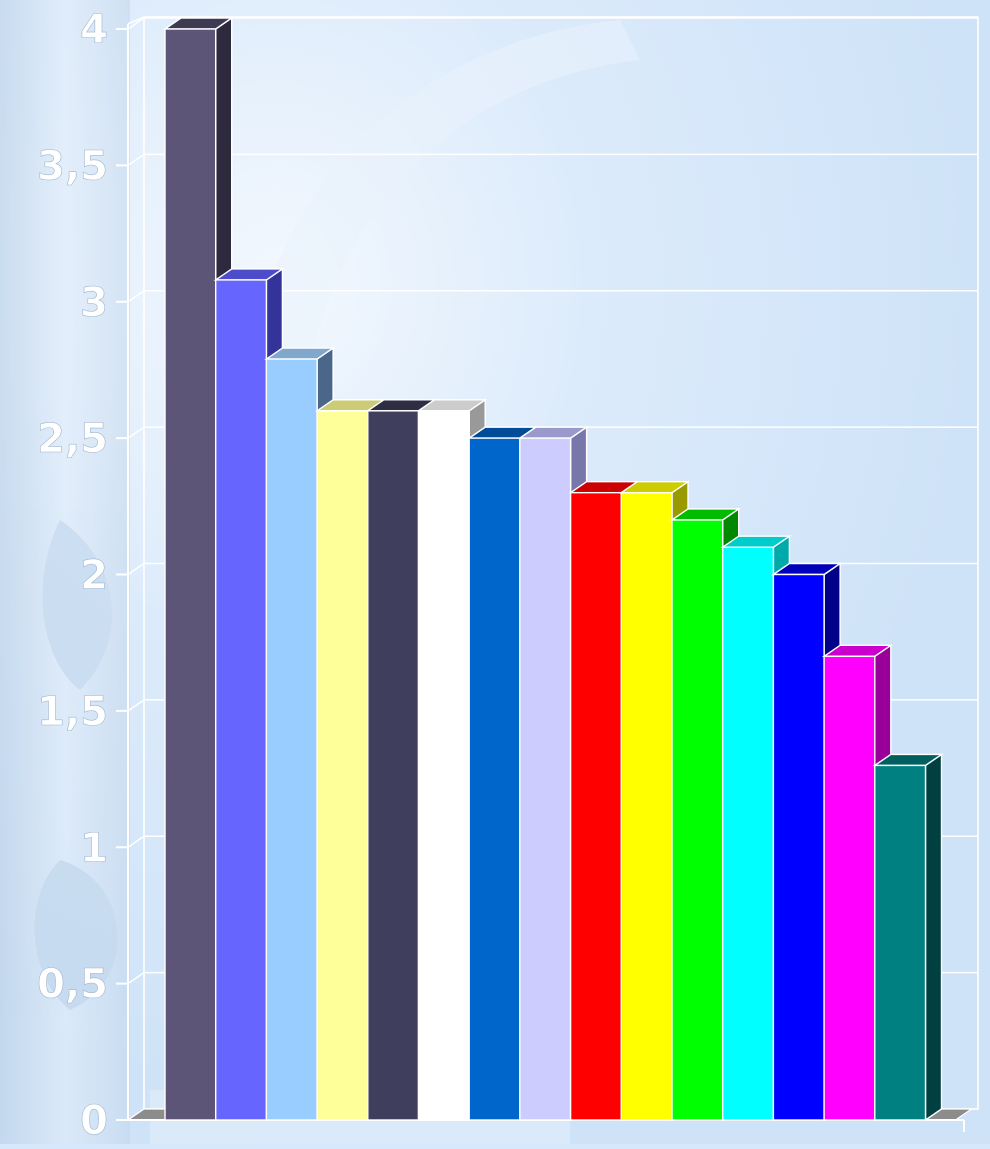 The height and width of the screenshot is (1149, 990). What do you see at coordinates (94, 303) in the screenshot?
I see `y-tick-label: 3` at bounding box center [94, 303].